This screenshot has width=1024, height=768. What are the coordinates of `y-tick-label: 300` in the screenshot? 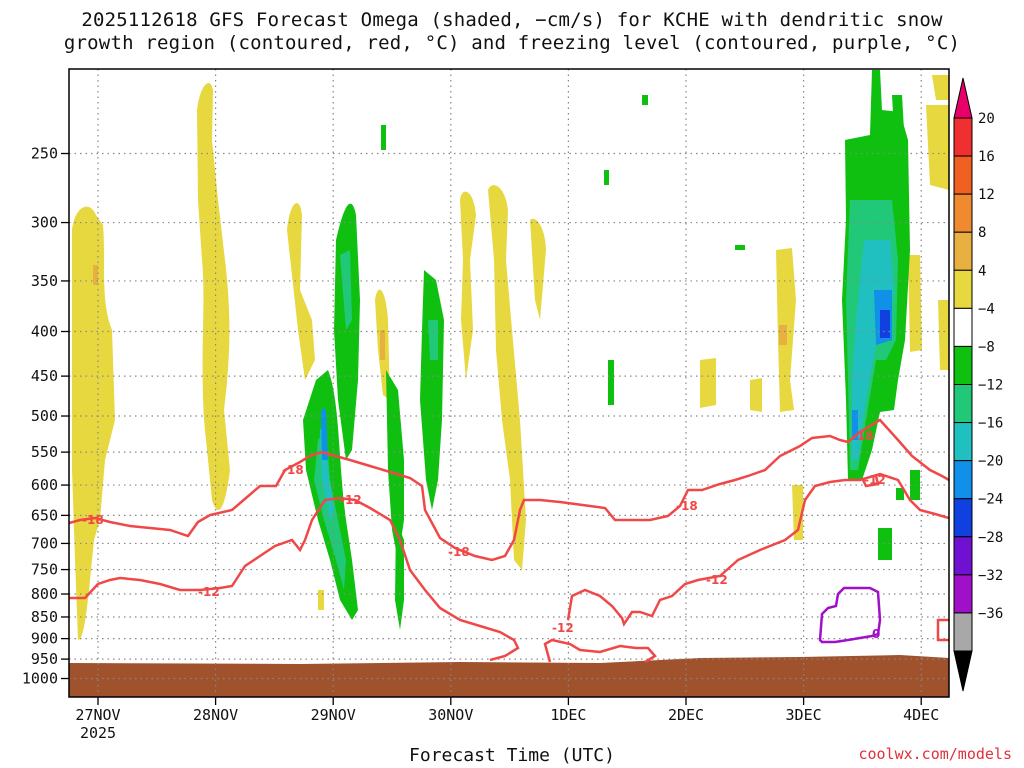 It's located at (44, 223).